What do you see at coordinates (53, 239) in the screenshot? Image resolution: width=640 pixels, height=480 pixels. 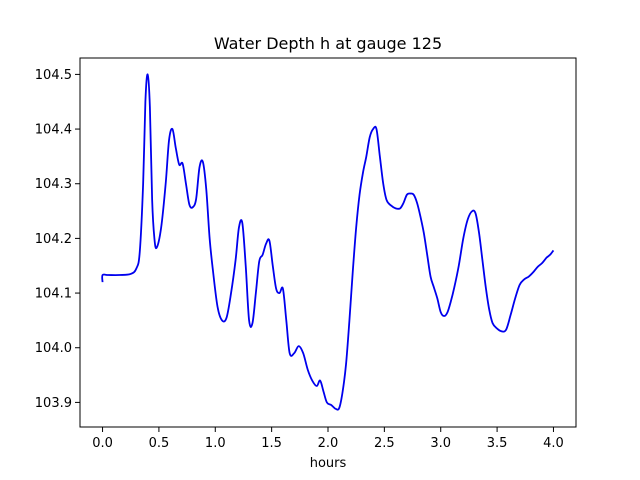 I see `y-tick-label: 104.2` at bounding box center [53, 239].